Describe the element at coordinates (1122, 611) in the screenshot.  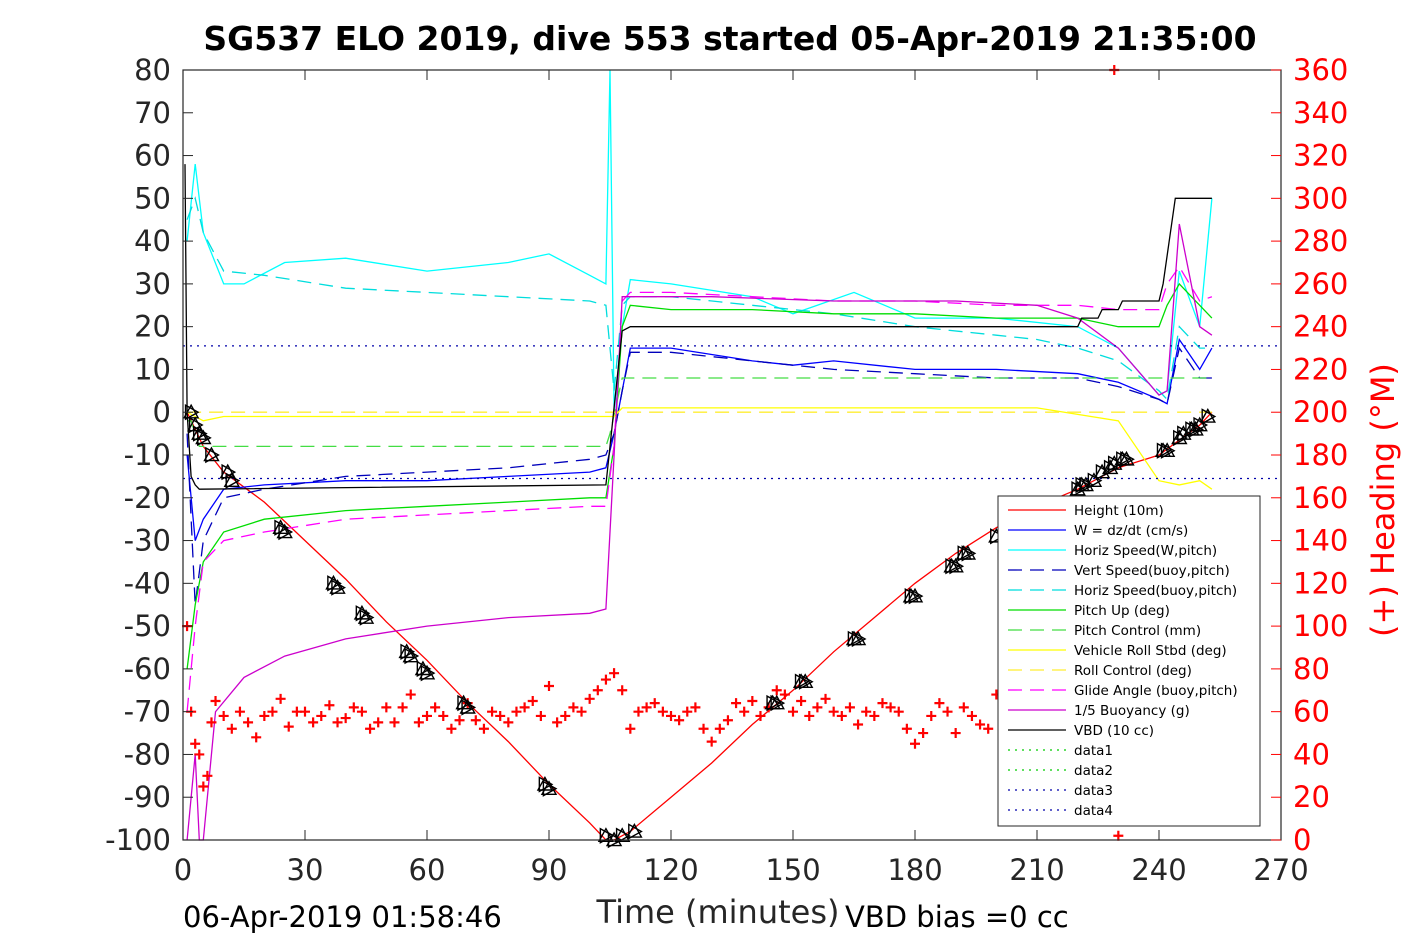
I see `legend-entry: Pitch Up (deg)` at that location.